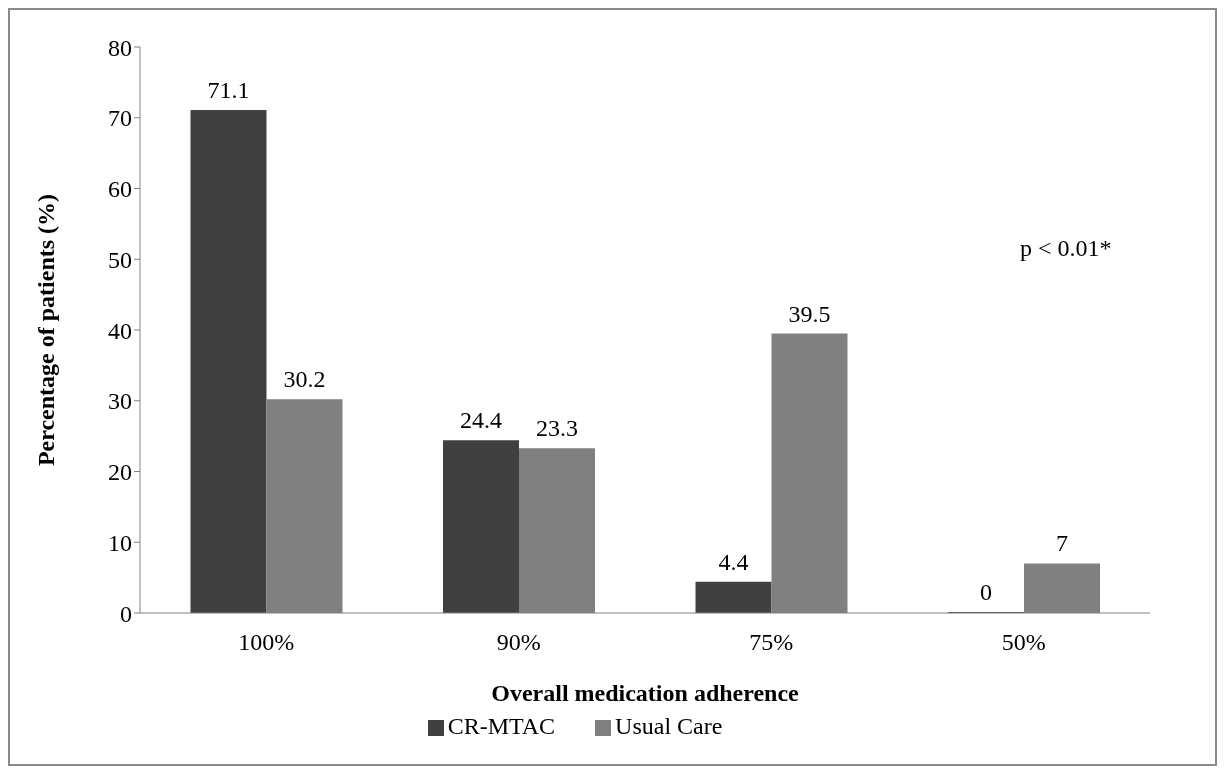 The height and width of the screenshot is (774, 1225). I want to click on x-tick-label: 75%, so click(771, 642).